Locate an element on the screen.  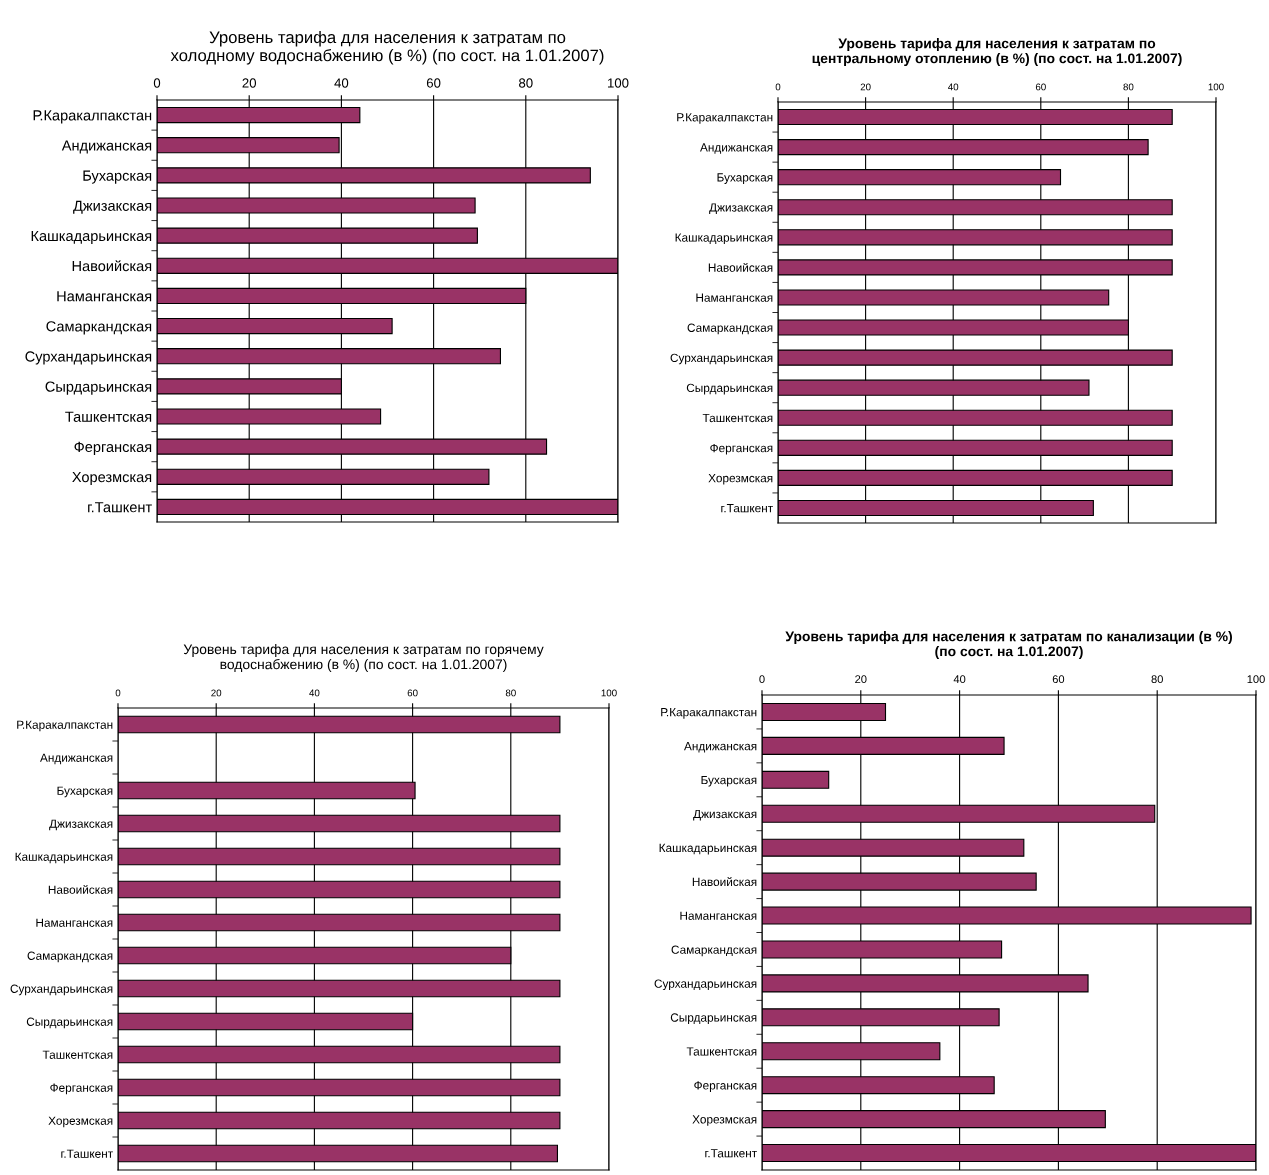
chart-title: Уровень тарифа для населения к затратам по горячему водоснабжению (в %) (по сост. на 1.01.2007) is located at coordinates (363, 657).